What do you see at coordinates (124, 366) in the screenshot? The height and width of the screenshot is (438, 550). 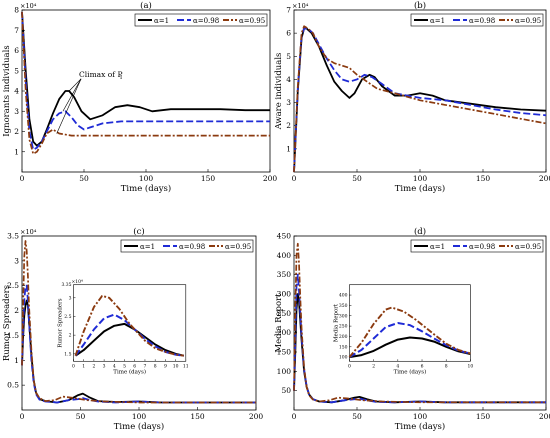 I see `inset-x-tick-label: 5` at bounding box center [124, 366].